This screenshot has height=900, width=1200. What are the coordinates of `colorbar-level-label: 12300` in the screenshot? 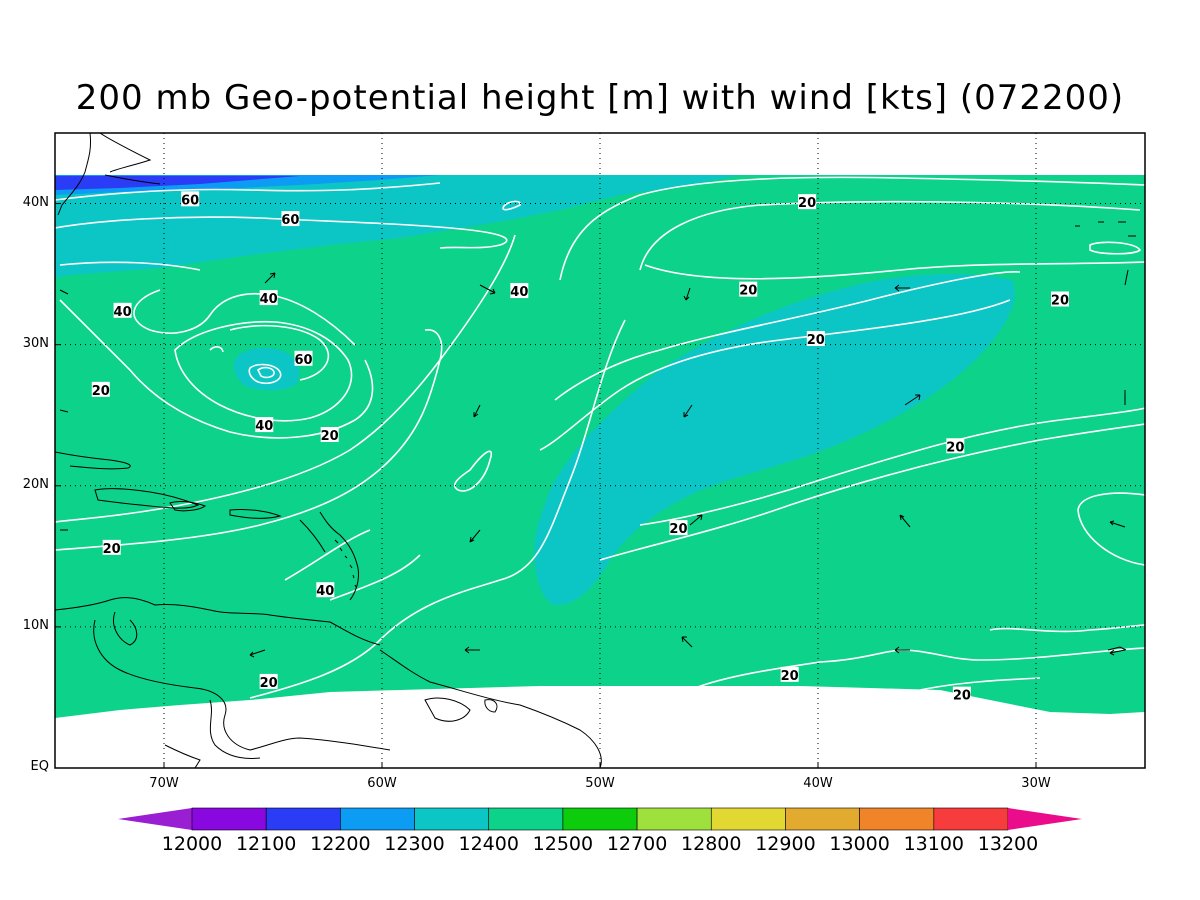 It's located at (414, 844).